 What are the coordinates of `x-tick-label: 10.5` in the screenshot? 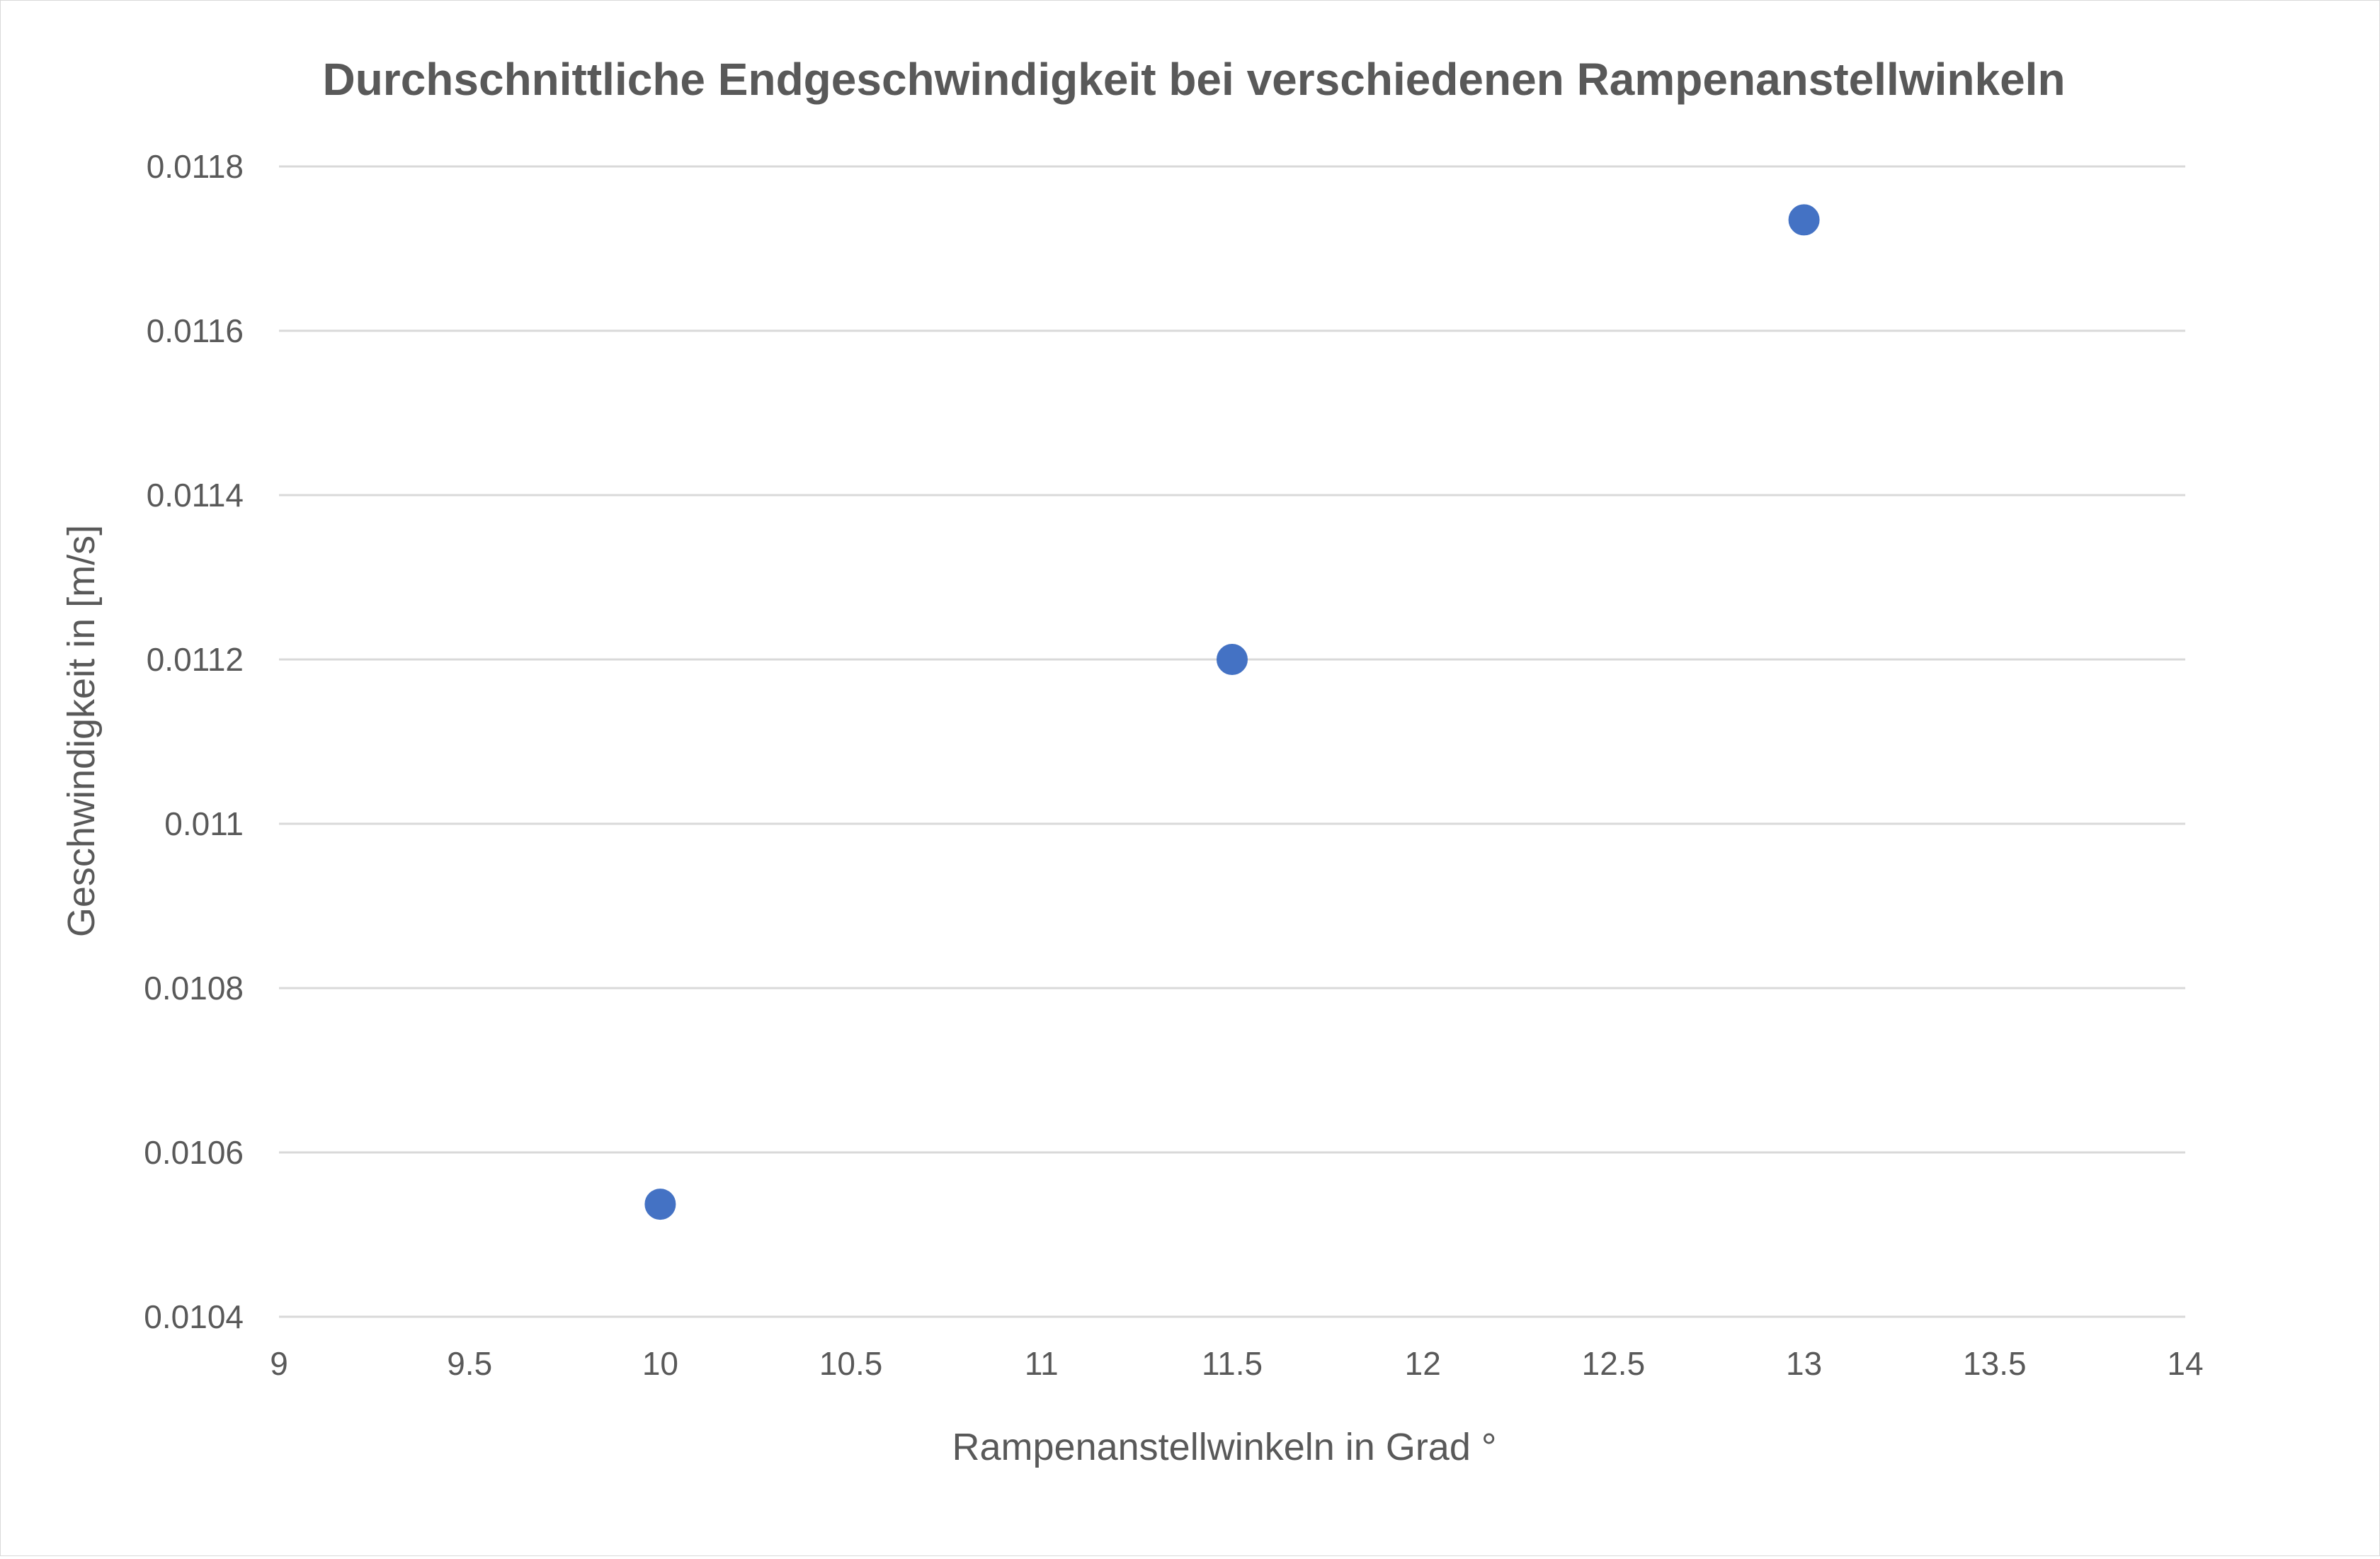 It's located at (851, 1363).